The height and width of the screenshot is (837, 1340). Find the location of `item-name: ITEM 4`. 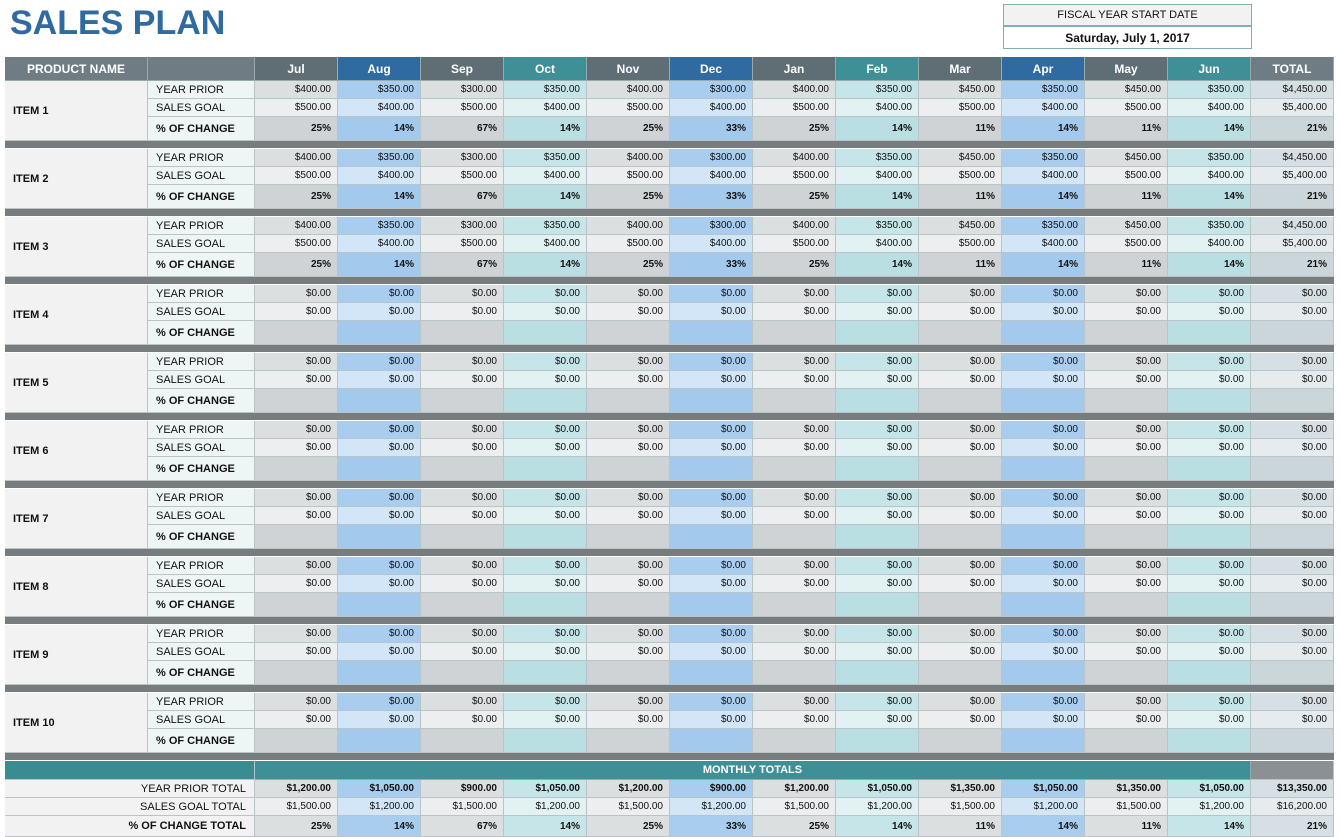

item-name: ITEM 4 is located at coordinates (76, 315).